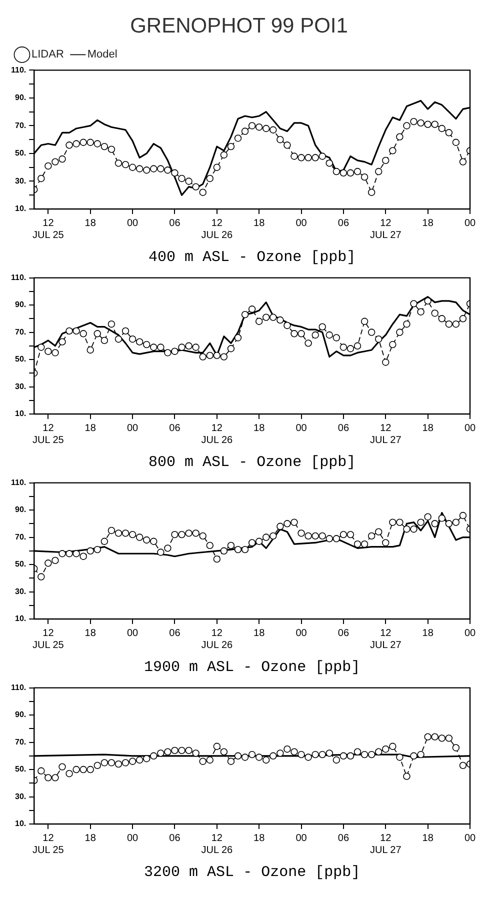  What do you see at coordinates (48, 54) in the screenshot?
I see `legend-label: LIDAR` at bounding box center [48, 54].